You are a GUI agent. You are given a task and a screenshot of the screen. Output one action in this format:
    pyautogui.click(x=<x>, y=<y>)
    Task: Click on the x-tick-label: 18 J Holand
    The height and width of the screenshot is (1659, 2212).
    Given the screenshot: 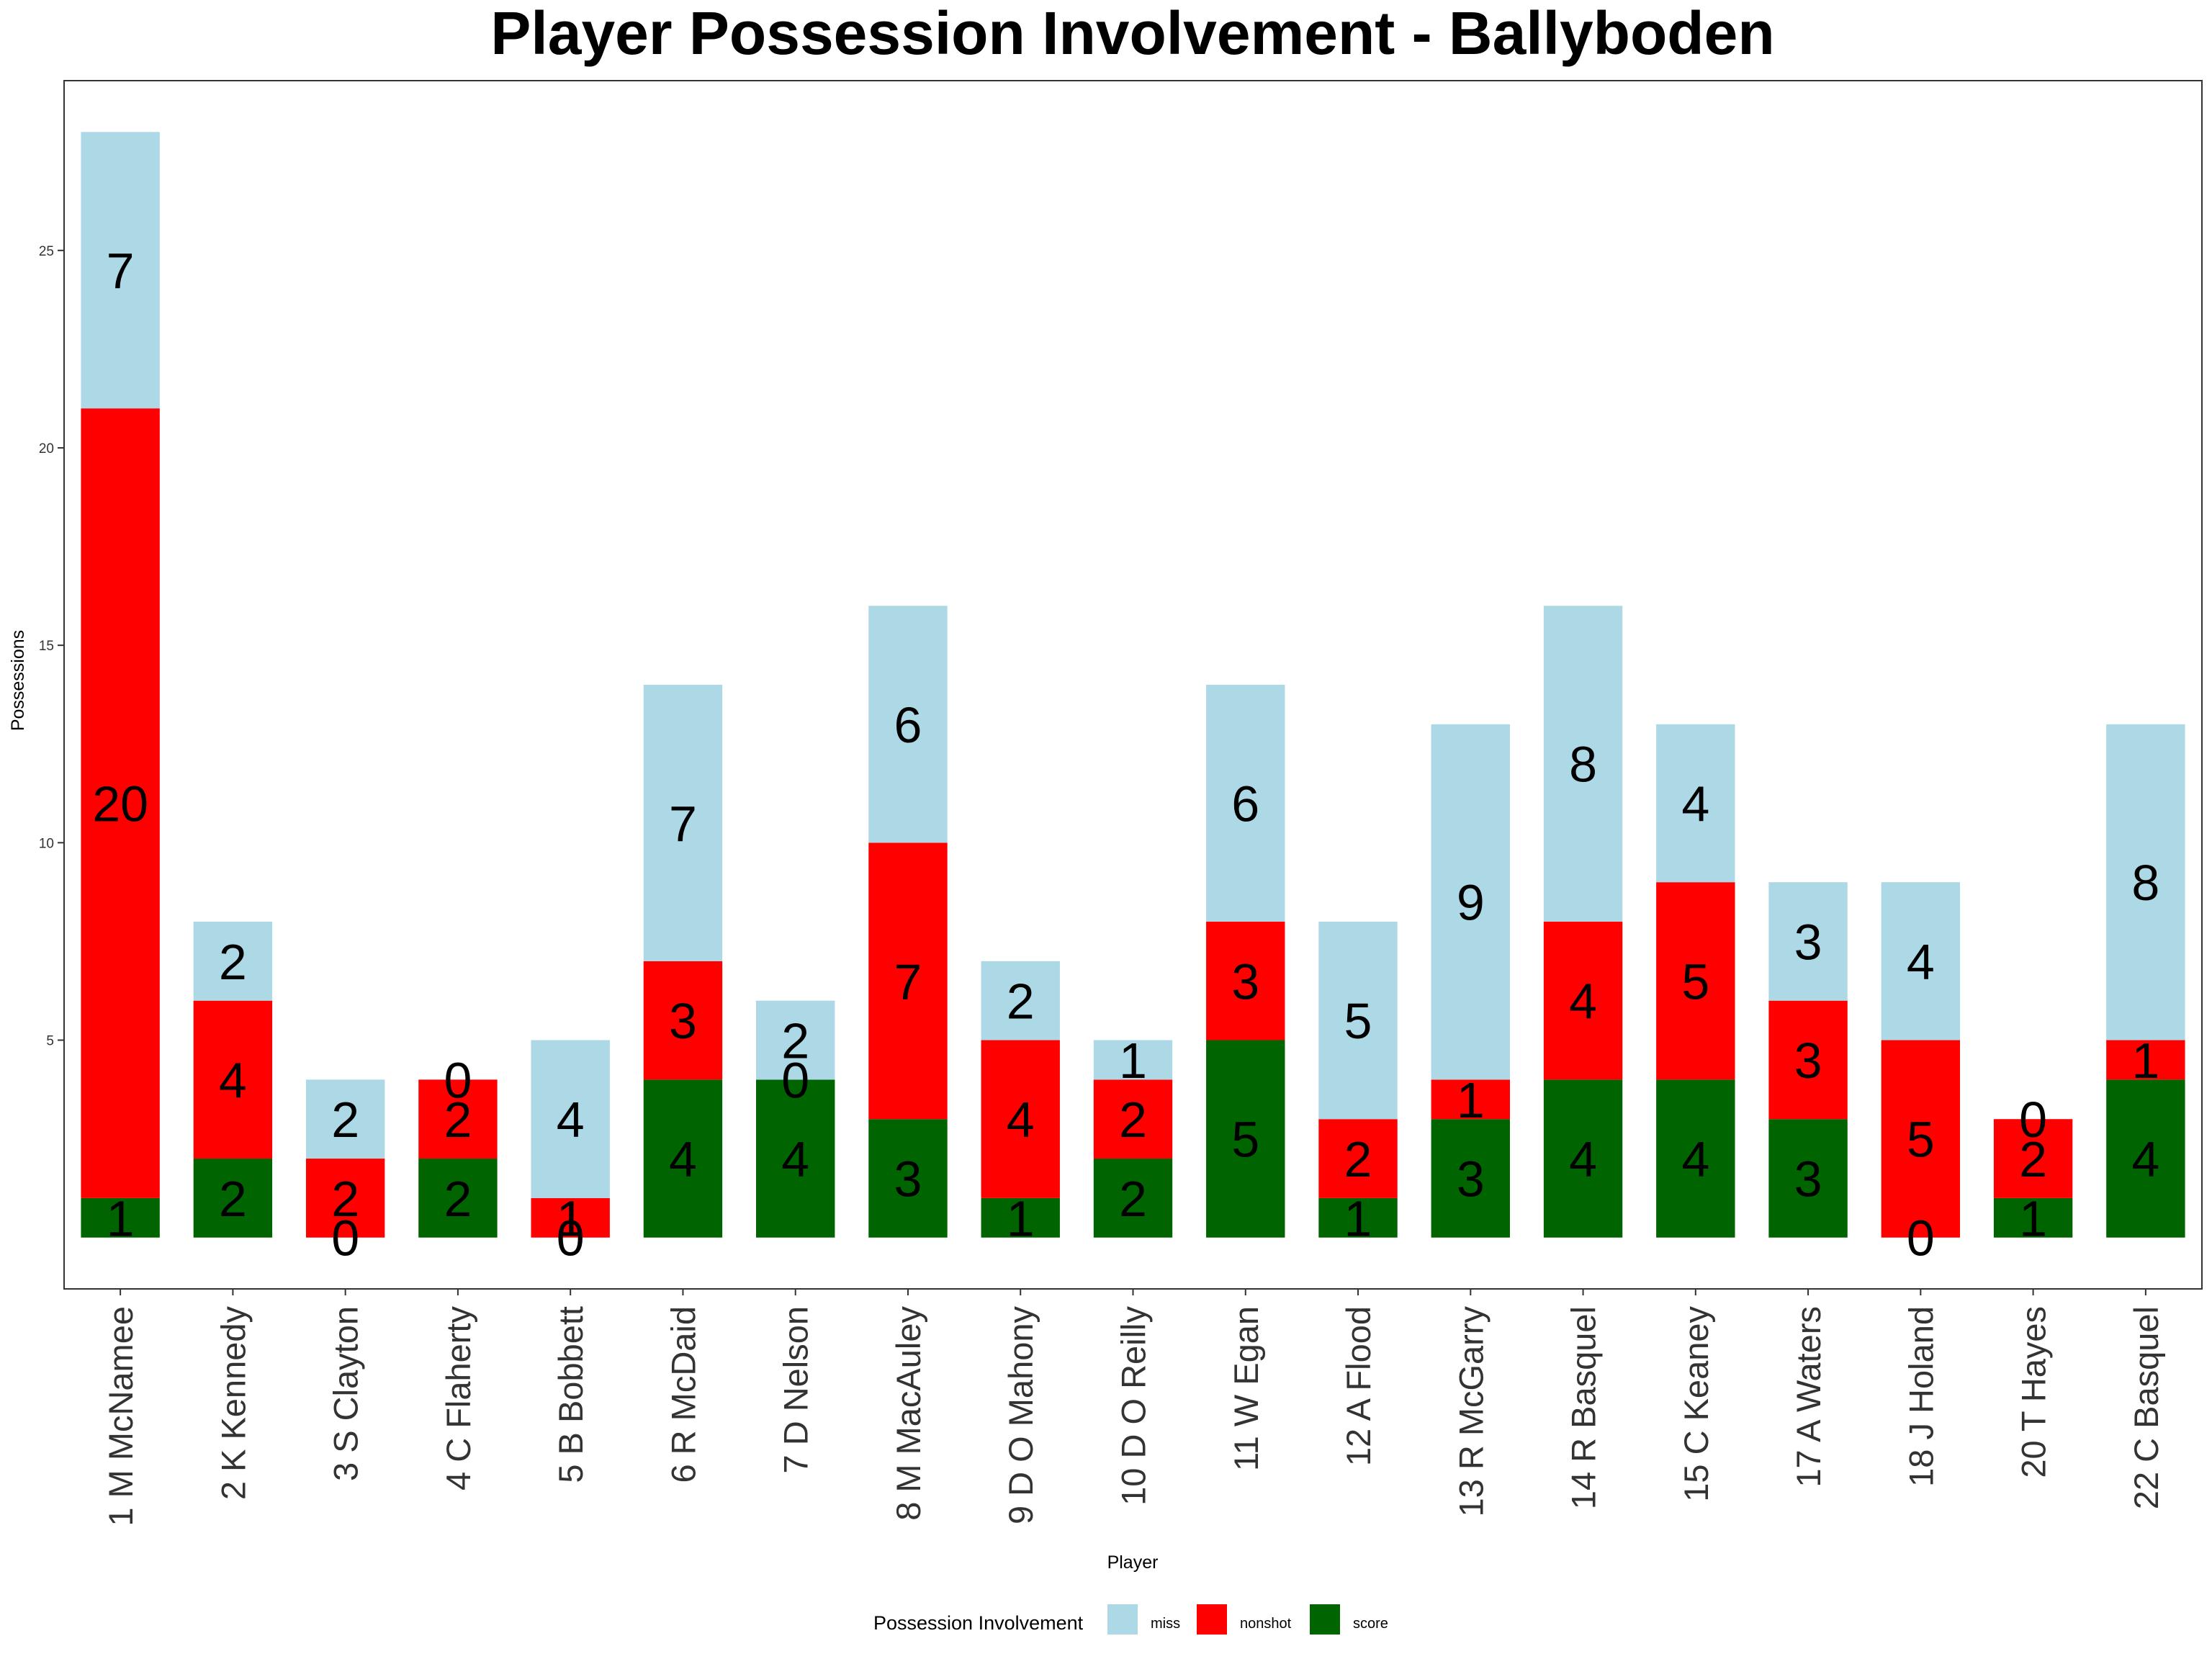 What is the action you would take?
    pyautogui.click(x=1921, y=1397)
    